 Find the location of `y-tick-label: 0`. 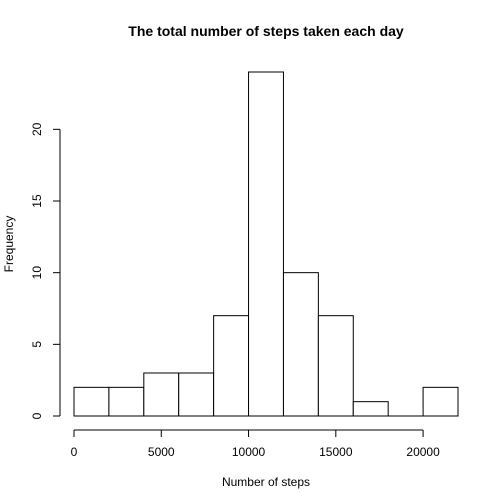

y-tick-label: 0 is located at coordinates (37, 415).